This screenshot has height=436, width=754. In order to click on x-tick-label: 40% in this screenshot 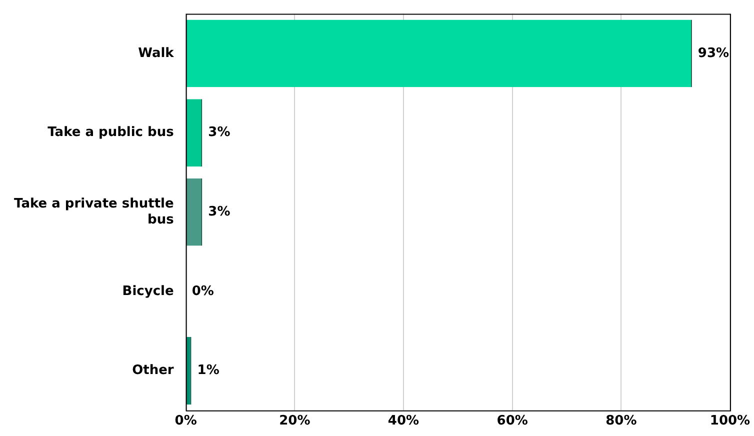, I will do `click(404, 421)`.